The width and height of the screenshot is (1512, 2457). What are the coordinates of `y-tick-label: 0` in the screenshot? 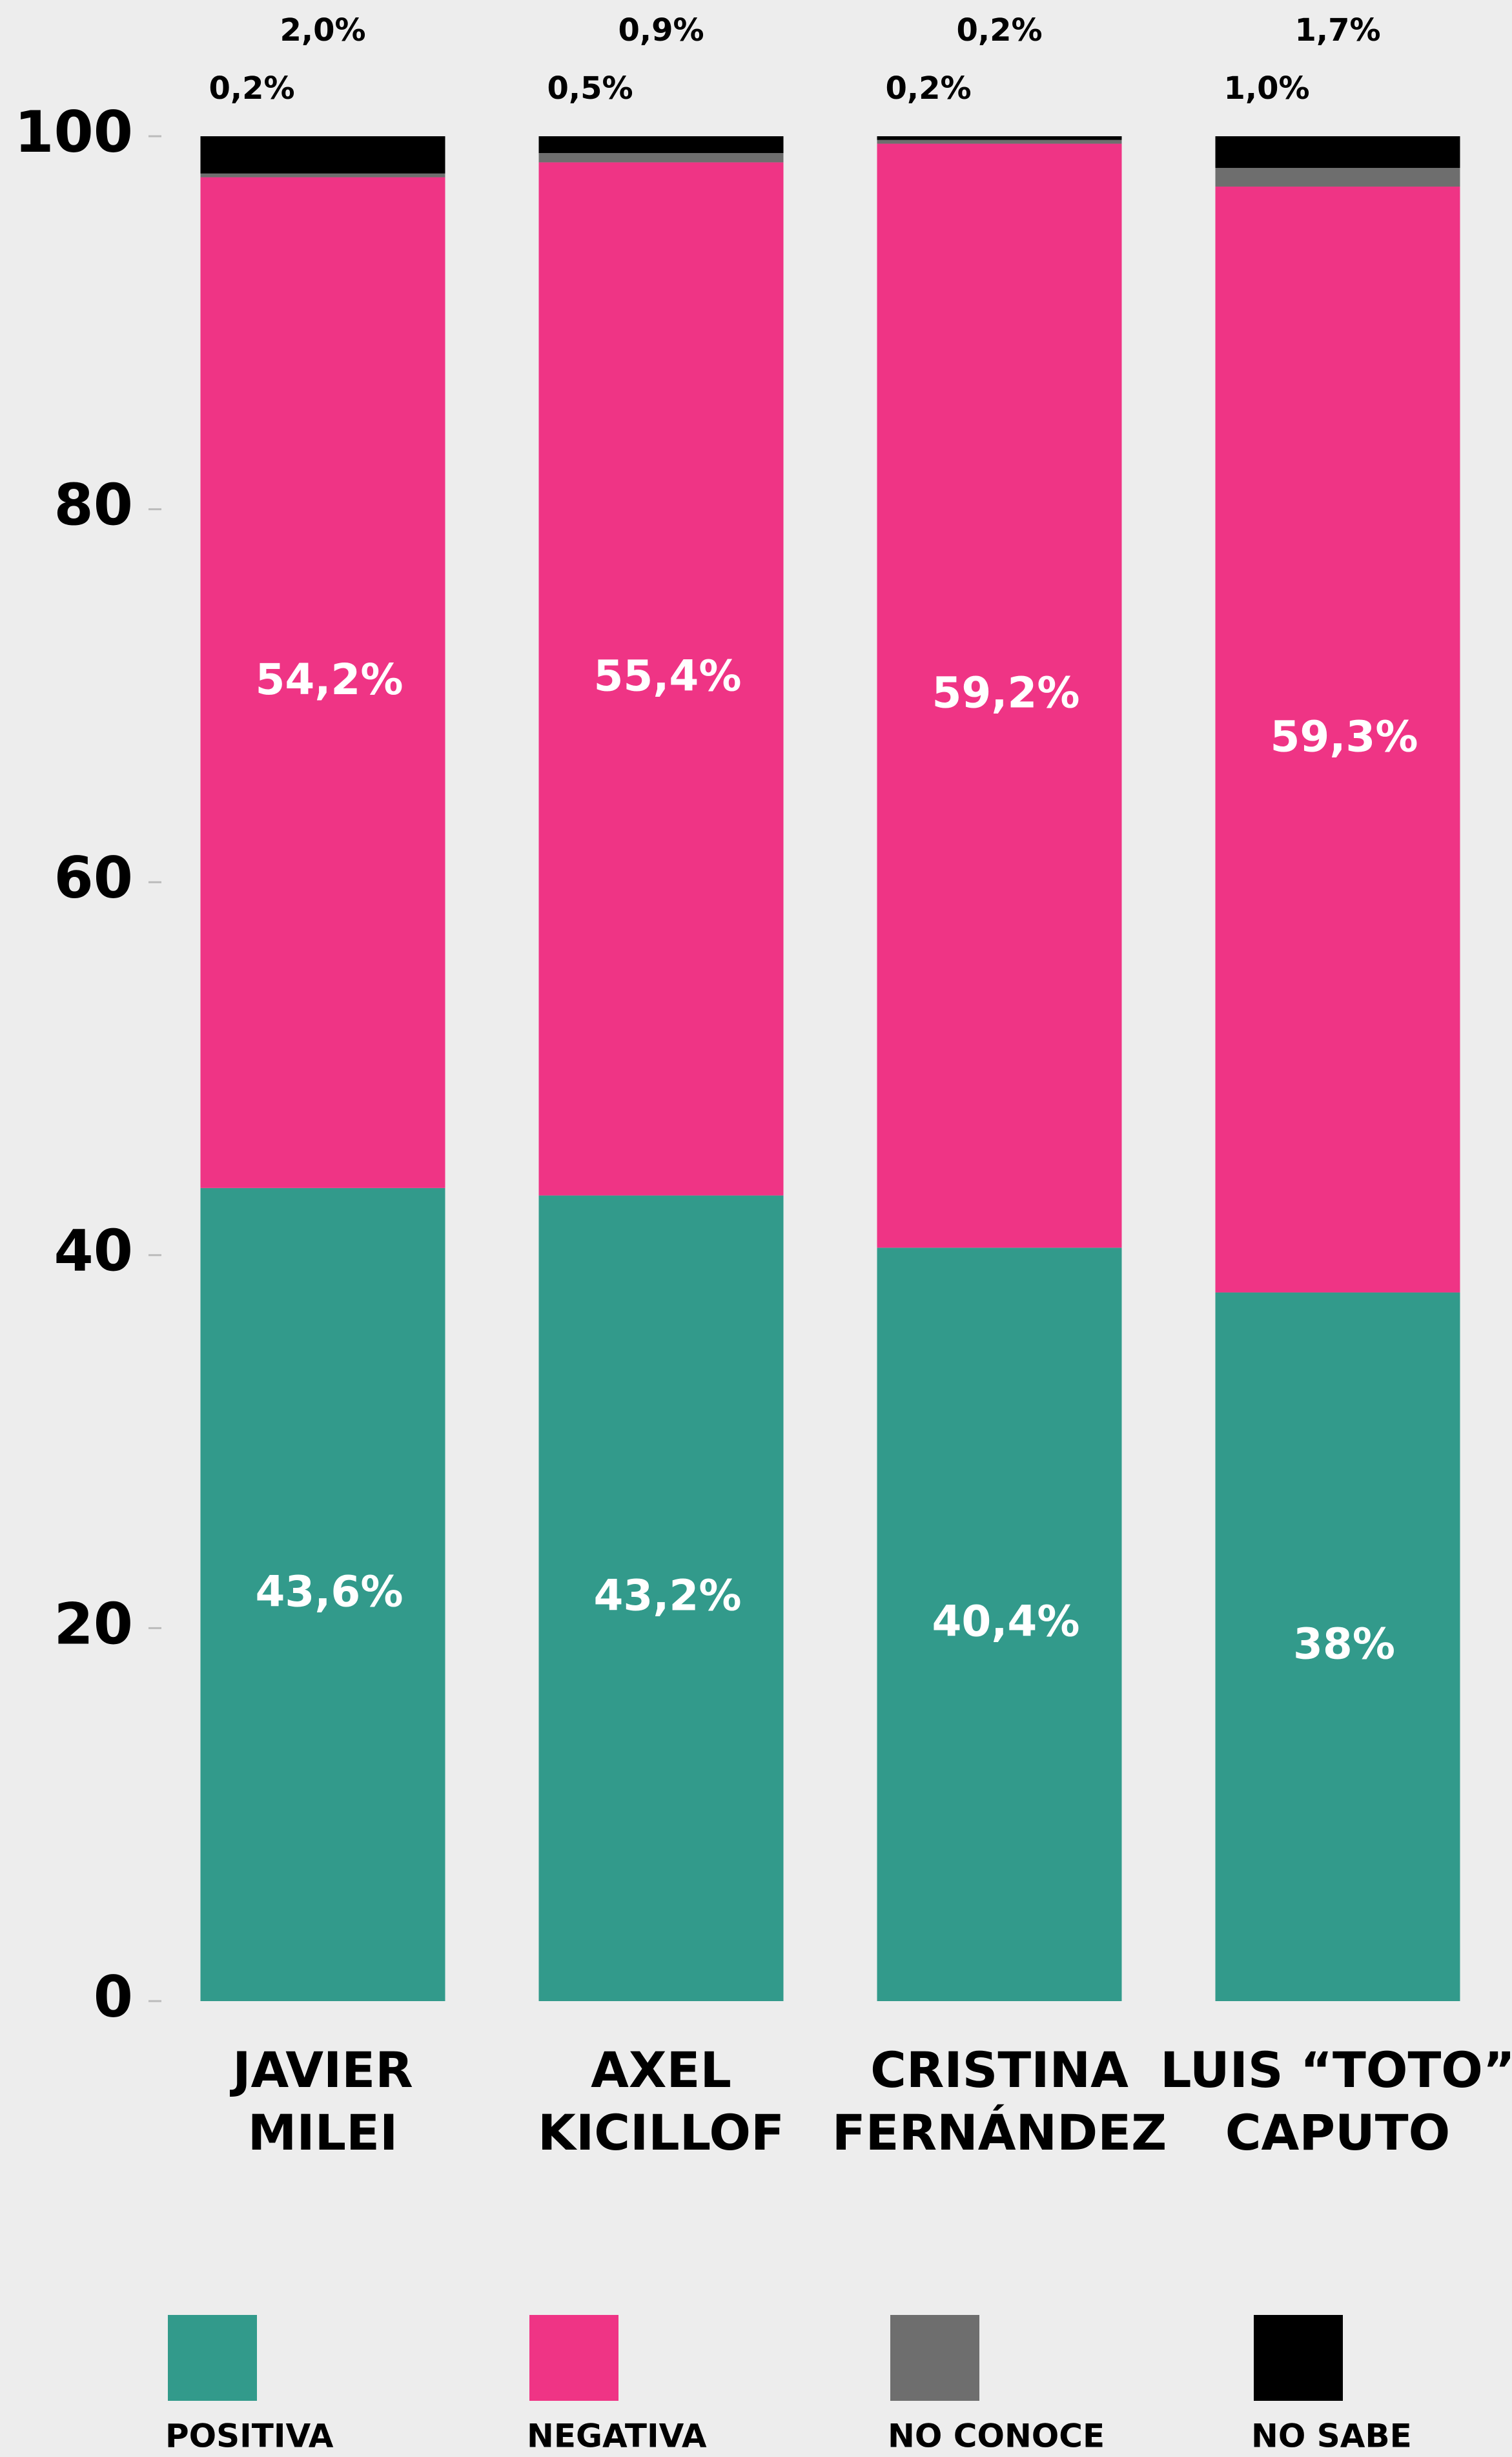 It's located at (113, 1997).